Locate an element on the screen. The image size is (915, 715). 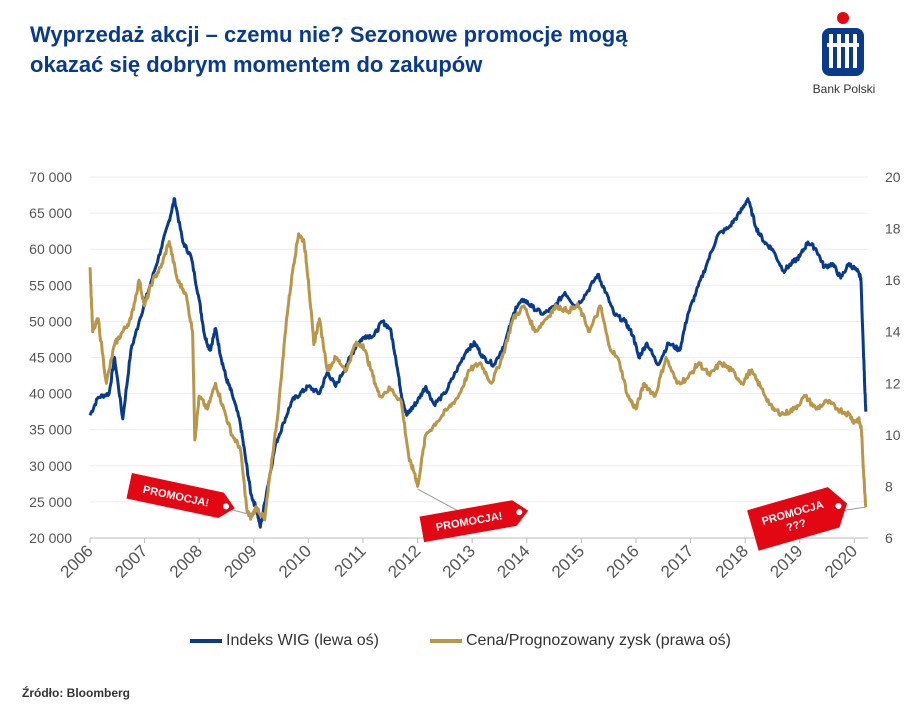
x-tick-label: 2013 is located at coordinates (459, 561).